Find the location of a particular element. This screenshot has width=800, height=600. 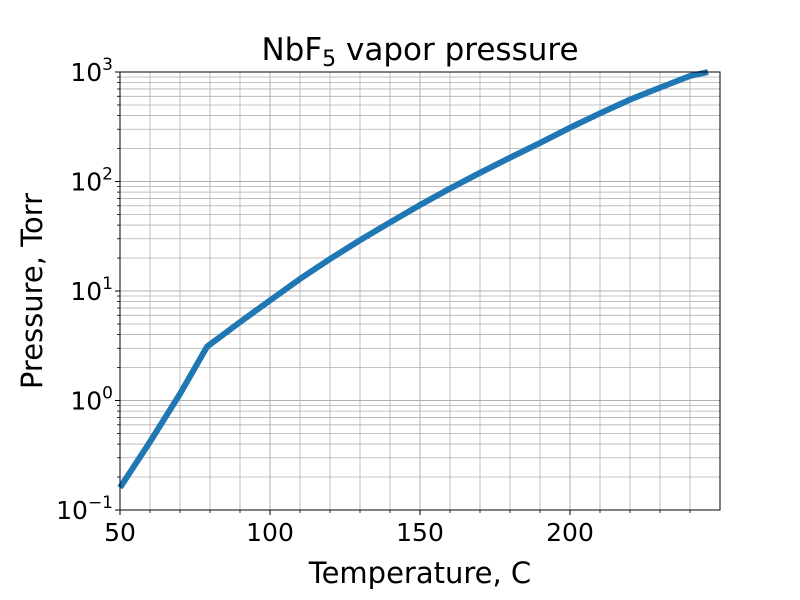

x-axis-ticks: 50 100 150 200 is located at coordinates (397, 528).